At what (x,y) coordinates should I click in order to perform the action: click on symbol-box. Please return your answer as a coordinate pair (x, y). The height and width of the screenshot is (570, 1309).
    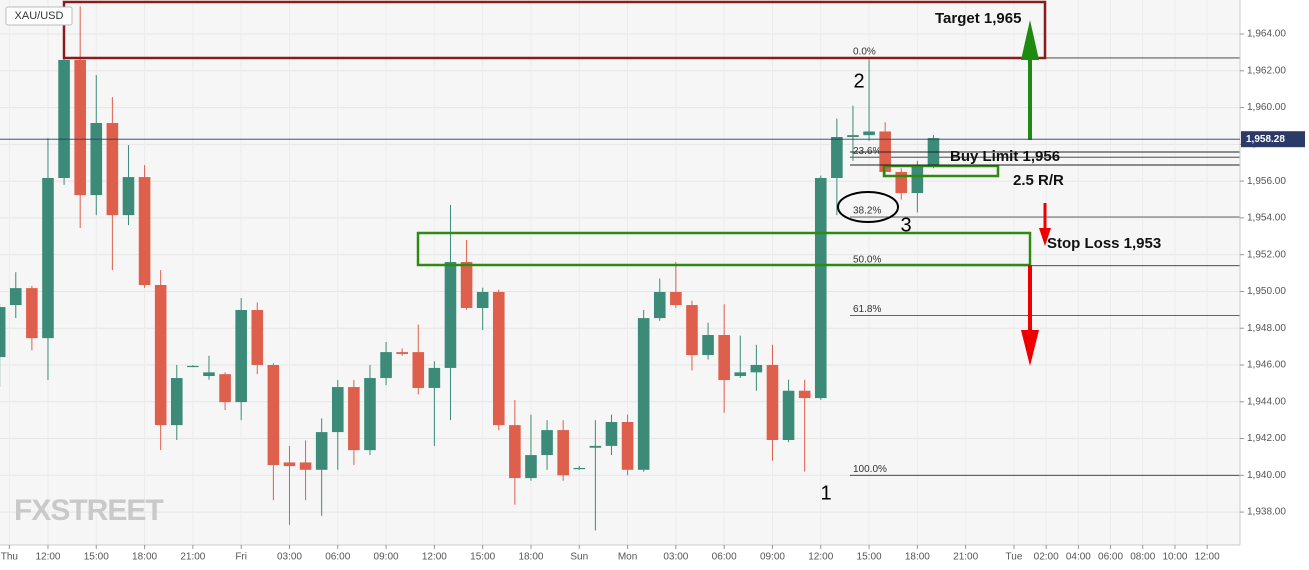
    Looking at the image, I should click on (39, 16).